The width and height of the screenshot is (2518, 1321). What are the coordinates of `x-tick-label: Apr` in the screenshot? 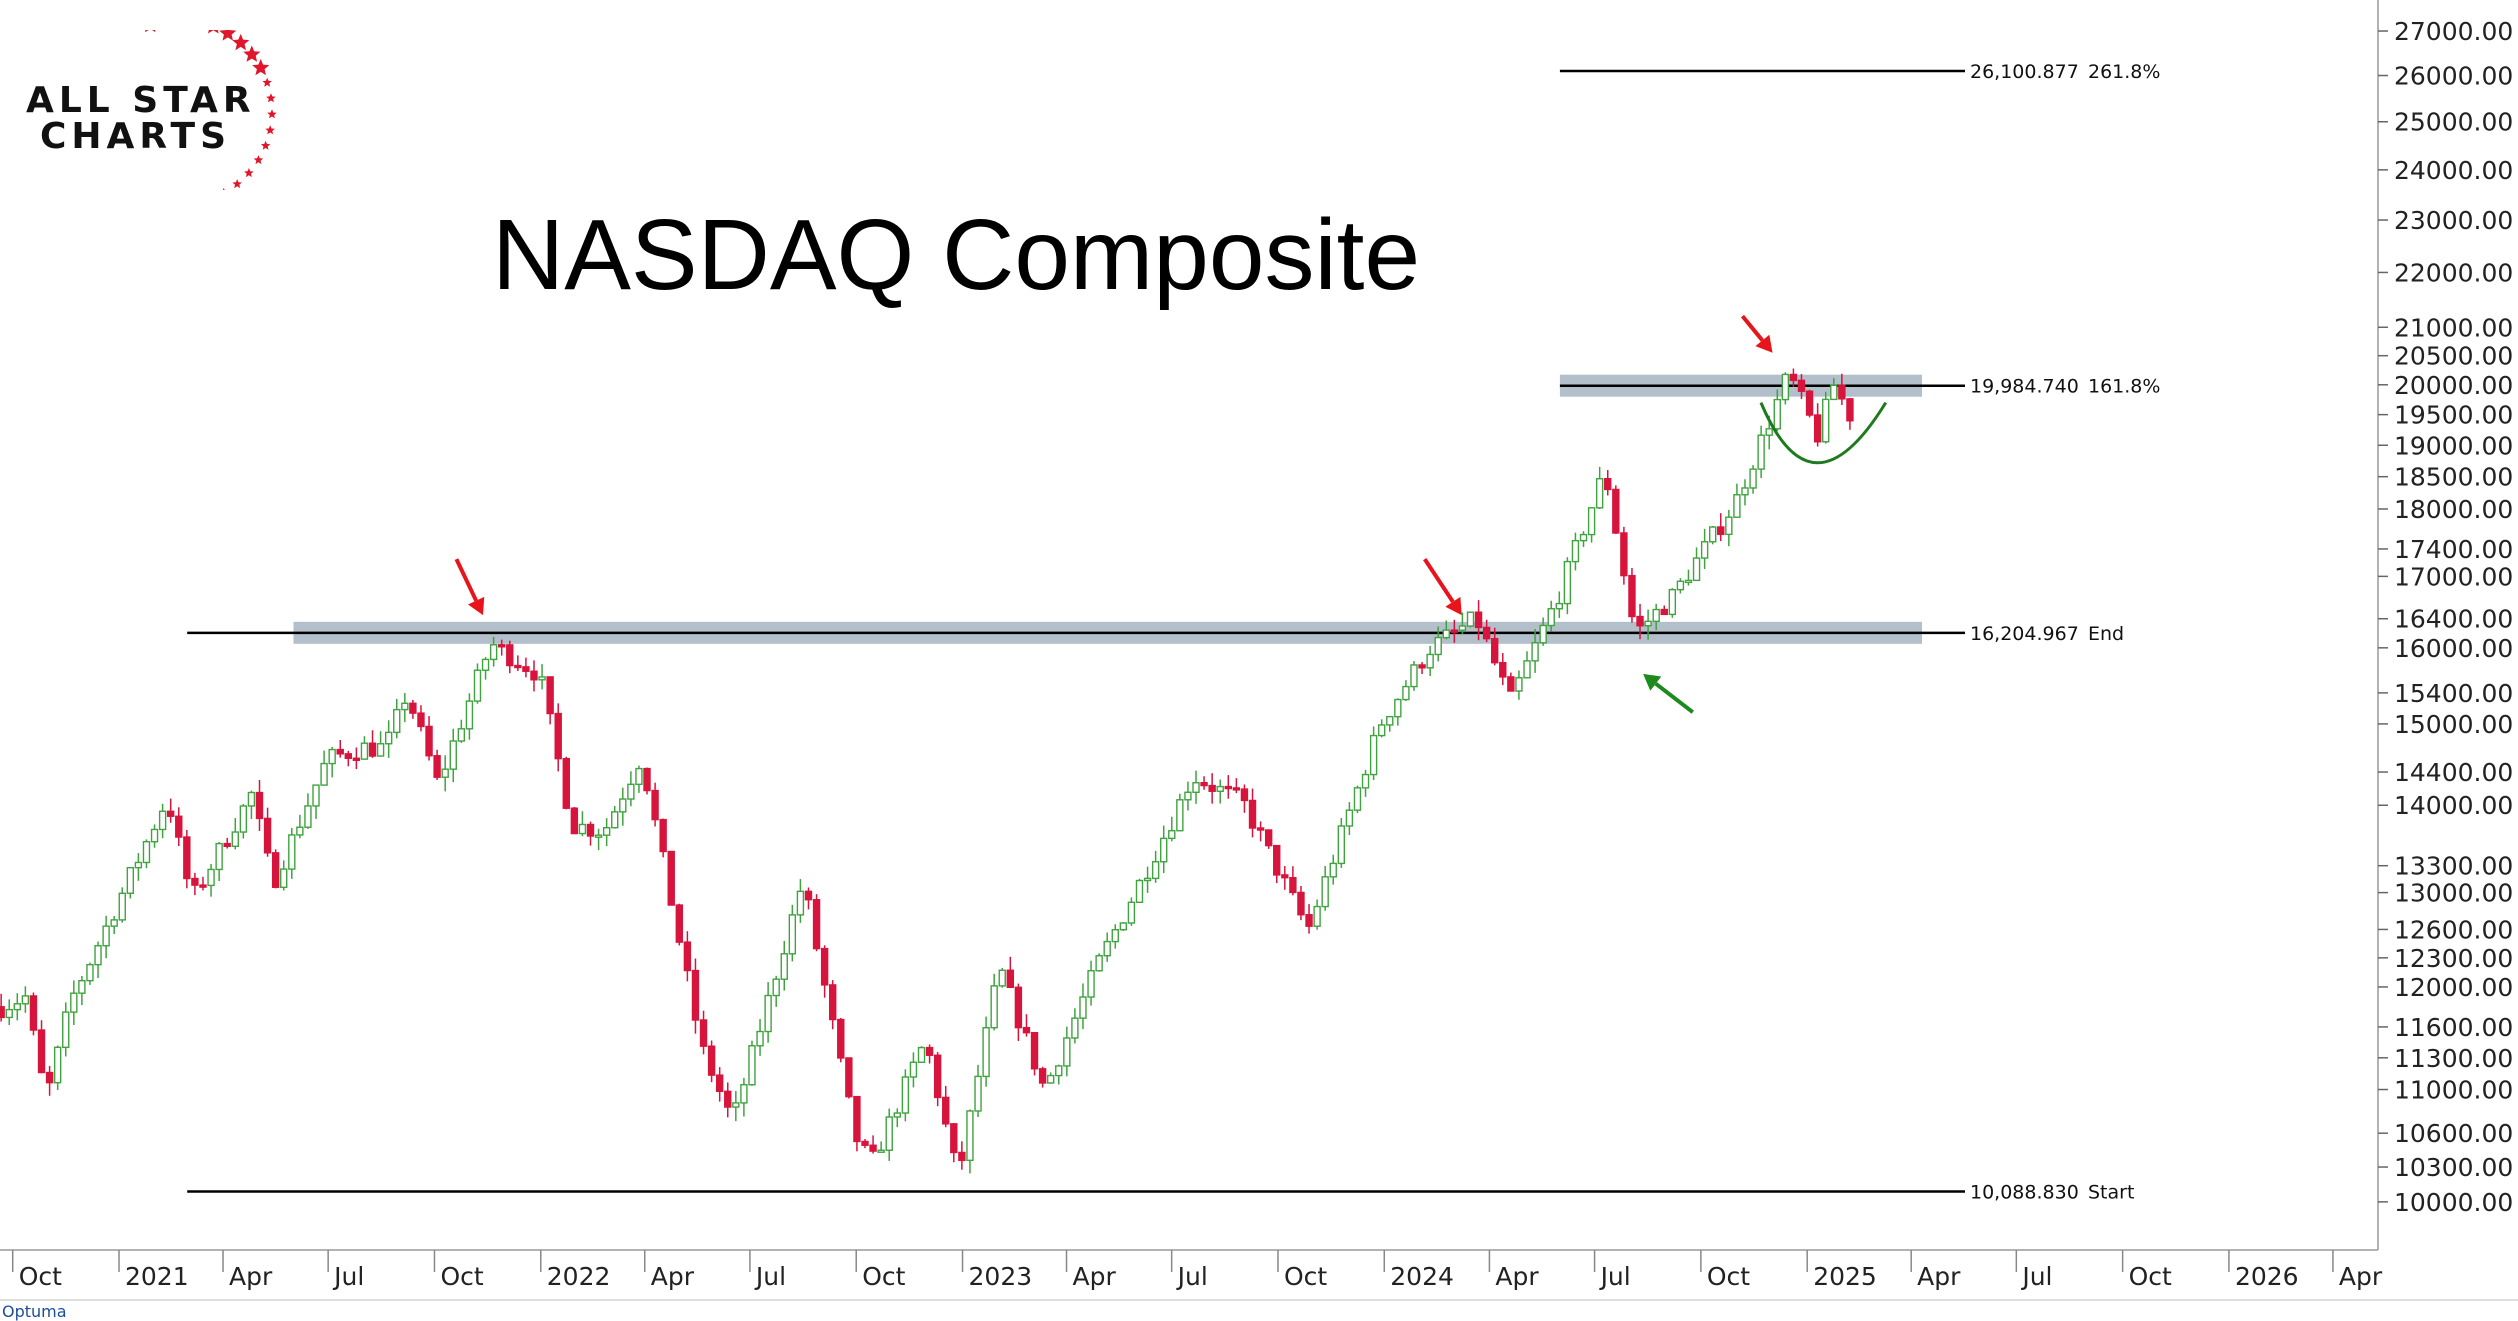 It's located at (673, 1276).